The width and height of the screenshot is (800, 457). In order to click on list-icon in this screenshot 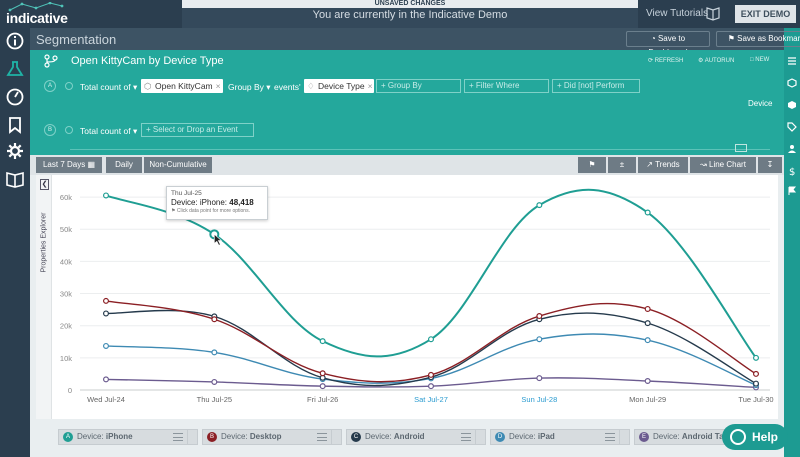, I will do `click(792, 61)`.